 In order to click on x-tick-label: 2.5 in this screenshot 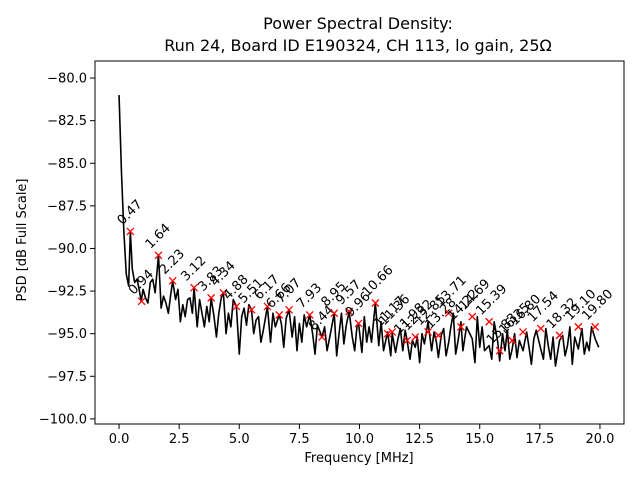, I will do `click(179, 439)`.